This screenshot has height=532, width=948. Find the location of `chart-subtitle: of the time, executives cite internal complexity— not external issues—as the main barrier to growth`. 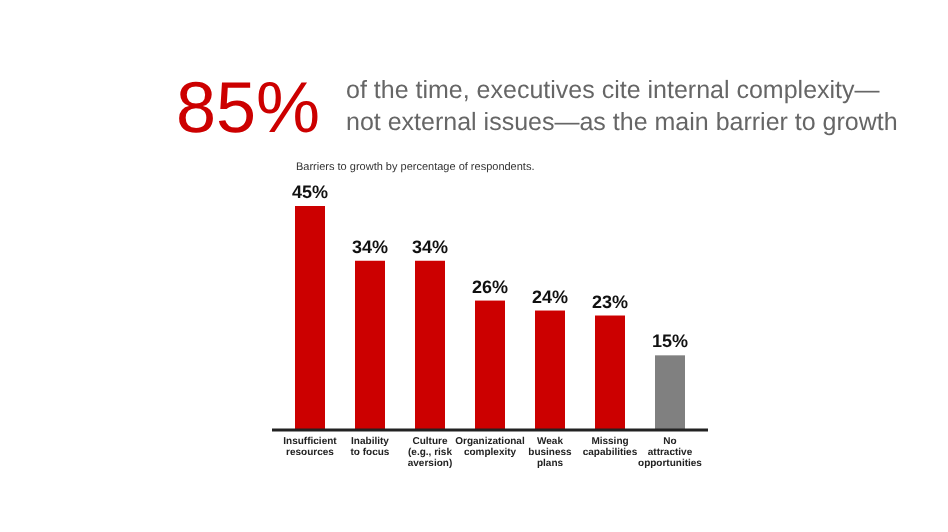

chart-subtitle: of the time, executives cite internal complexity— not external issues—as the main barrier to growth is located at coordinates (622, 106).